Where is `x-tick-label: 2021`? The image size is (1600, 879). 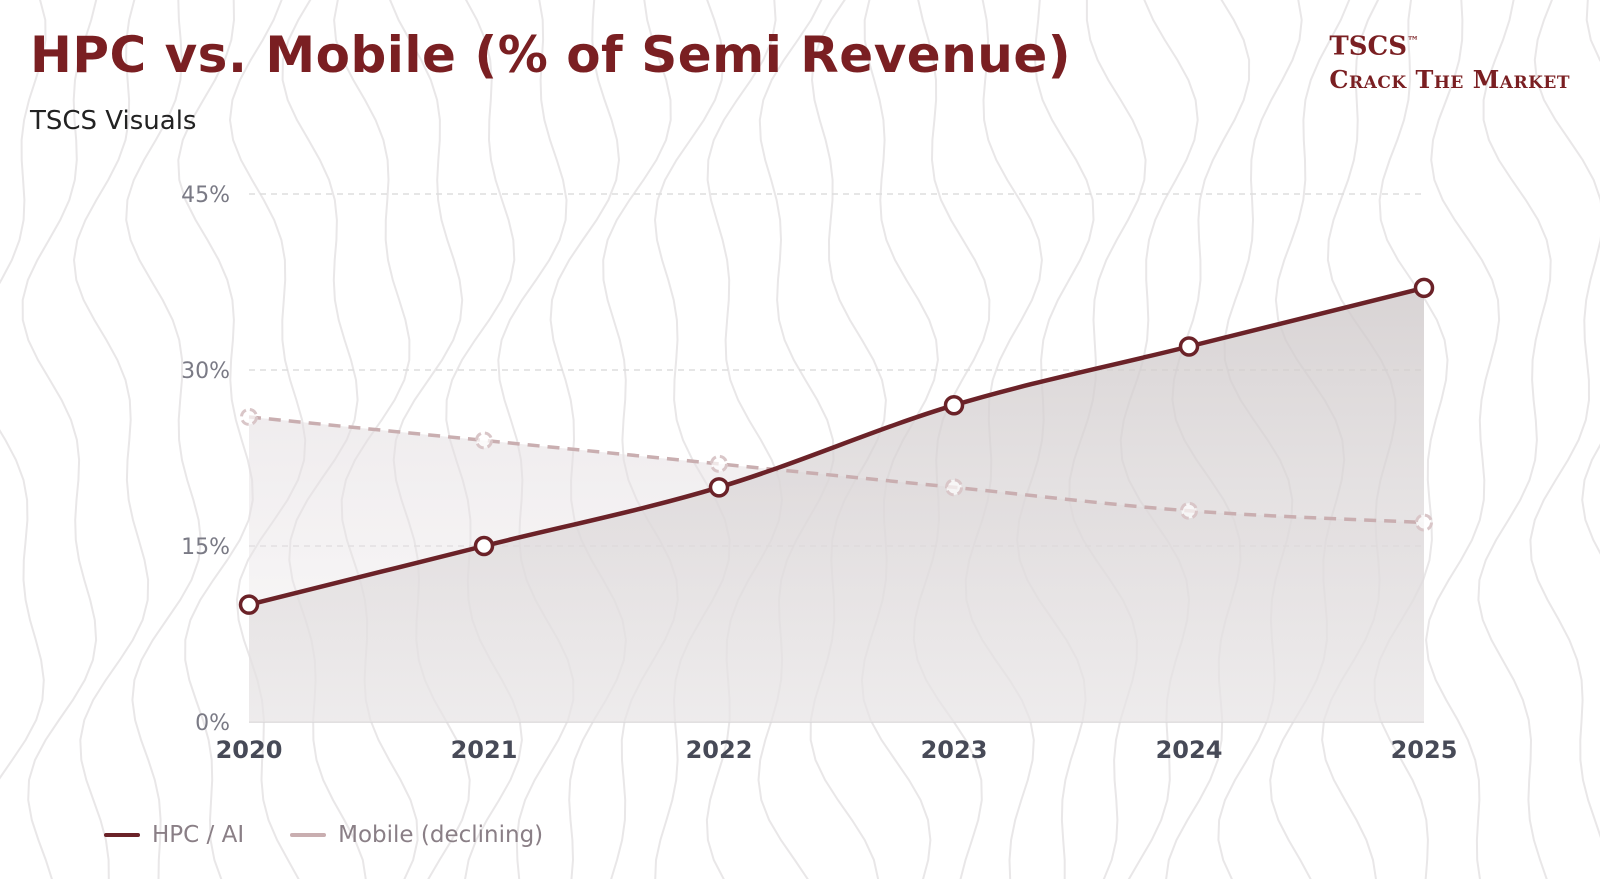 x-tick-label: 2021 is located at coordinates (484, 750).